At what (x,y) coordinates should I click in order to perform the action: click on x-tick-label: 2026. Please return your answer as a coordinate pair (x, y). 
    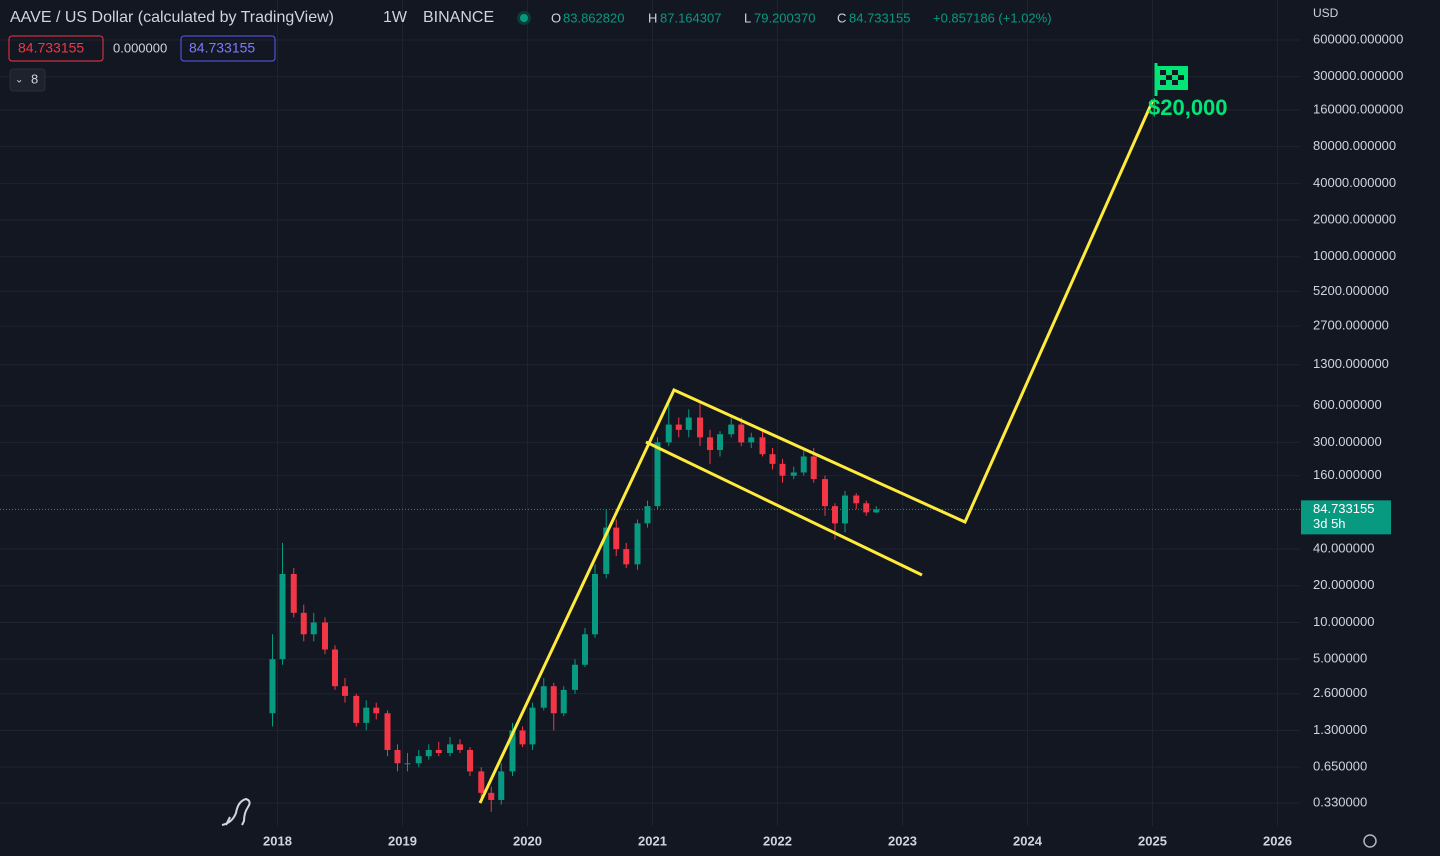
    Looking at the image, I should click on (1277, 840).